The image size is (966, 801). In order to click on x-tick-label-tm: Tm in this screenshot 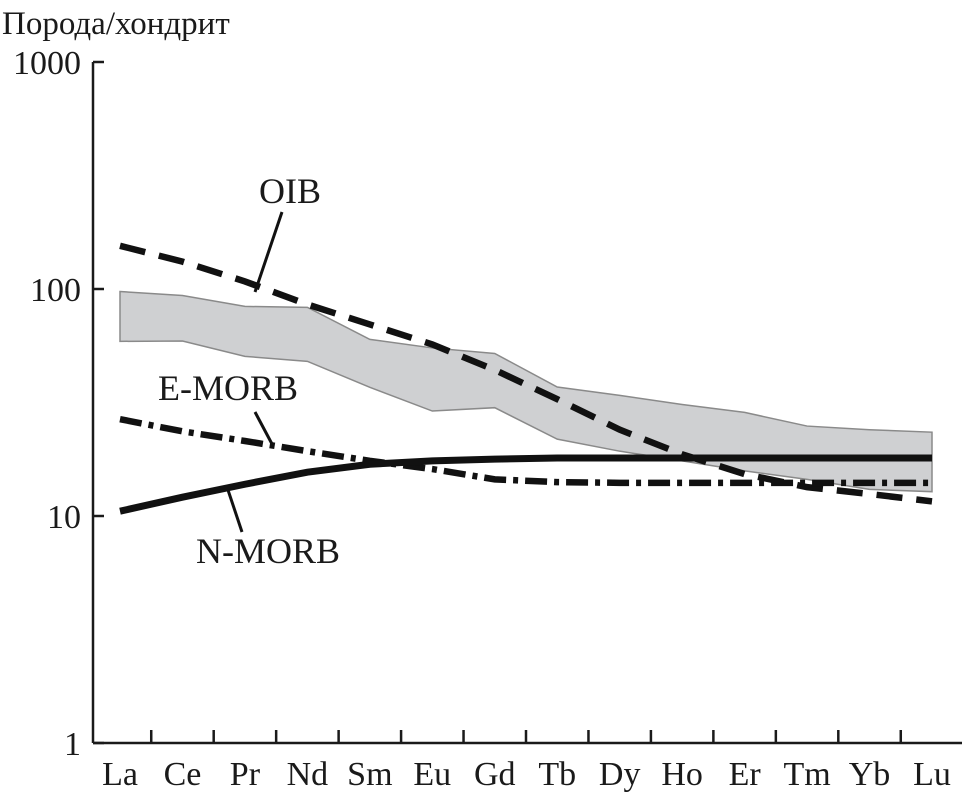, I will do `click(806, 774)`.